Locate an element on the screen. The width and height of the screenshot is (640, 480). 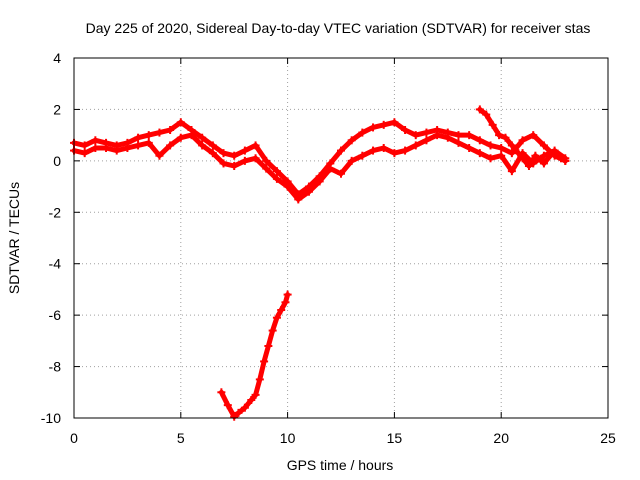
x-tick-label: 15 is located at coordinates (395, 438).